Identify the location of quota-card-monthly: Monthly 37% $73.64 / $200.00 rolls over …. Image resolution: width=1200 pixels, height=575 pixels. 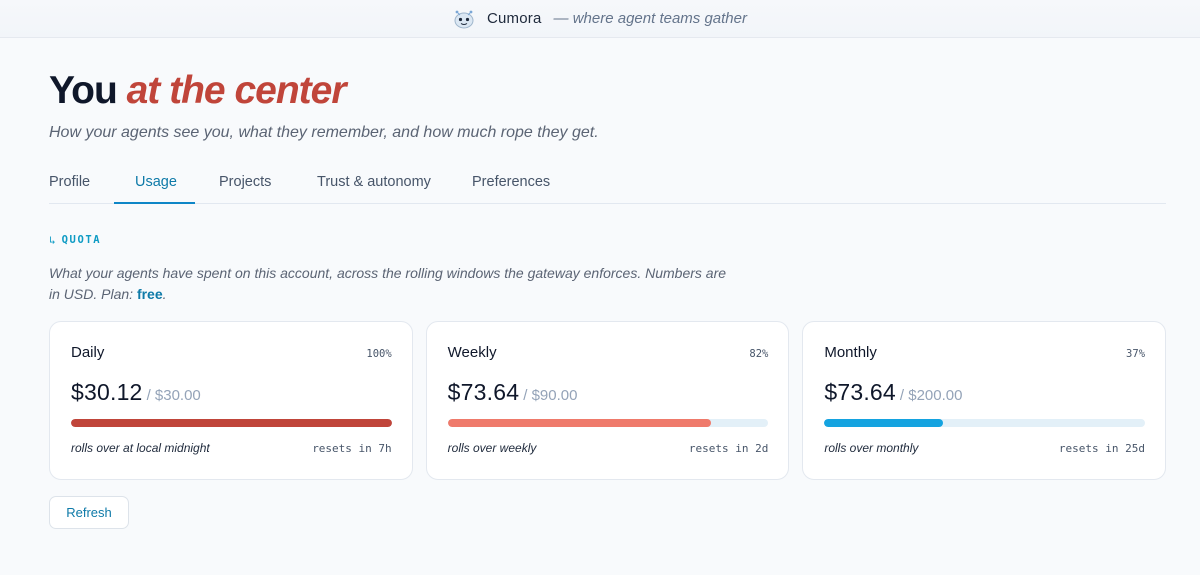
(984, 400).